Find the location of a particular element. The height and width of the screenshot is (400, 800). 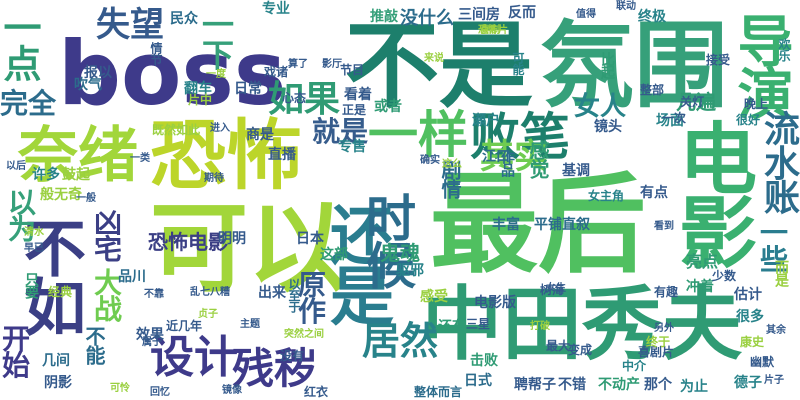

word: 女人 is located at coordinates (600, 107).